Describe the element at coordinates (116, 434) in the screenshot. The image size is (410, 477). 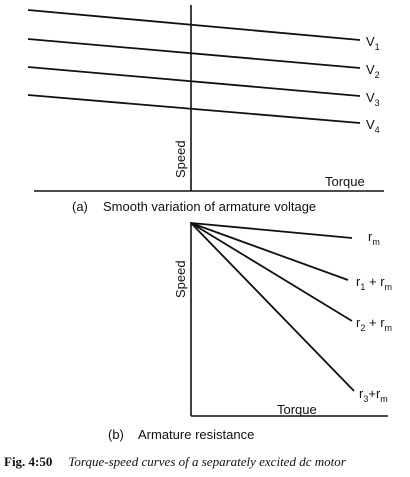
I see `panel-b-caption-letter: (b)` at that location.